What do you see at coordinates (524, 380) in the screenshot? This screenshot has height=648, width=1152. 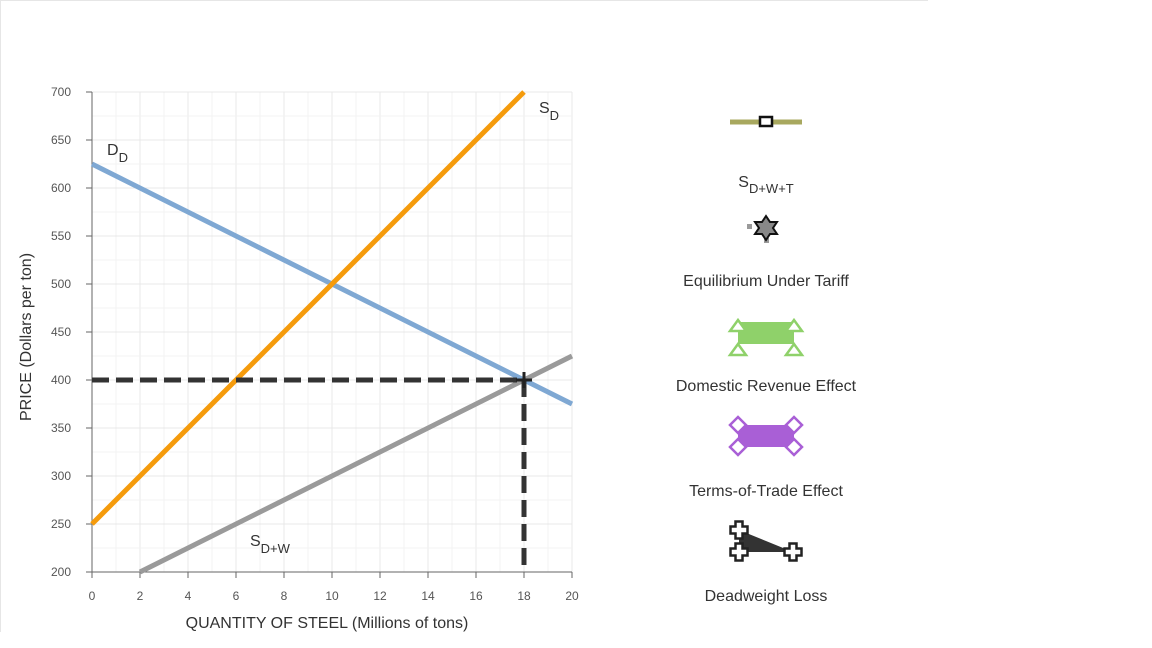 I see `equilibrium-marker` at bounding box center [524, 380].